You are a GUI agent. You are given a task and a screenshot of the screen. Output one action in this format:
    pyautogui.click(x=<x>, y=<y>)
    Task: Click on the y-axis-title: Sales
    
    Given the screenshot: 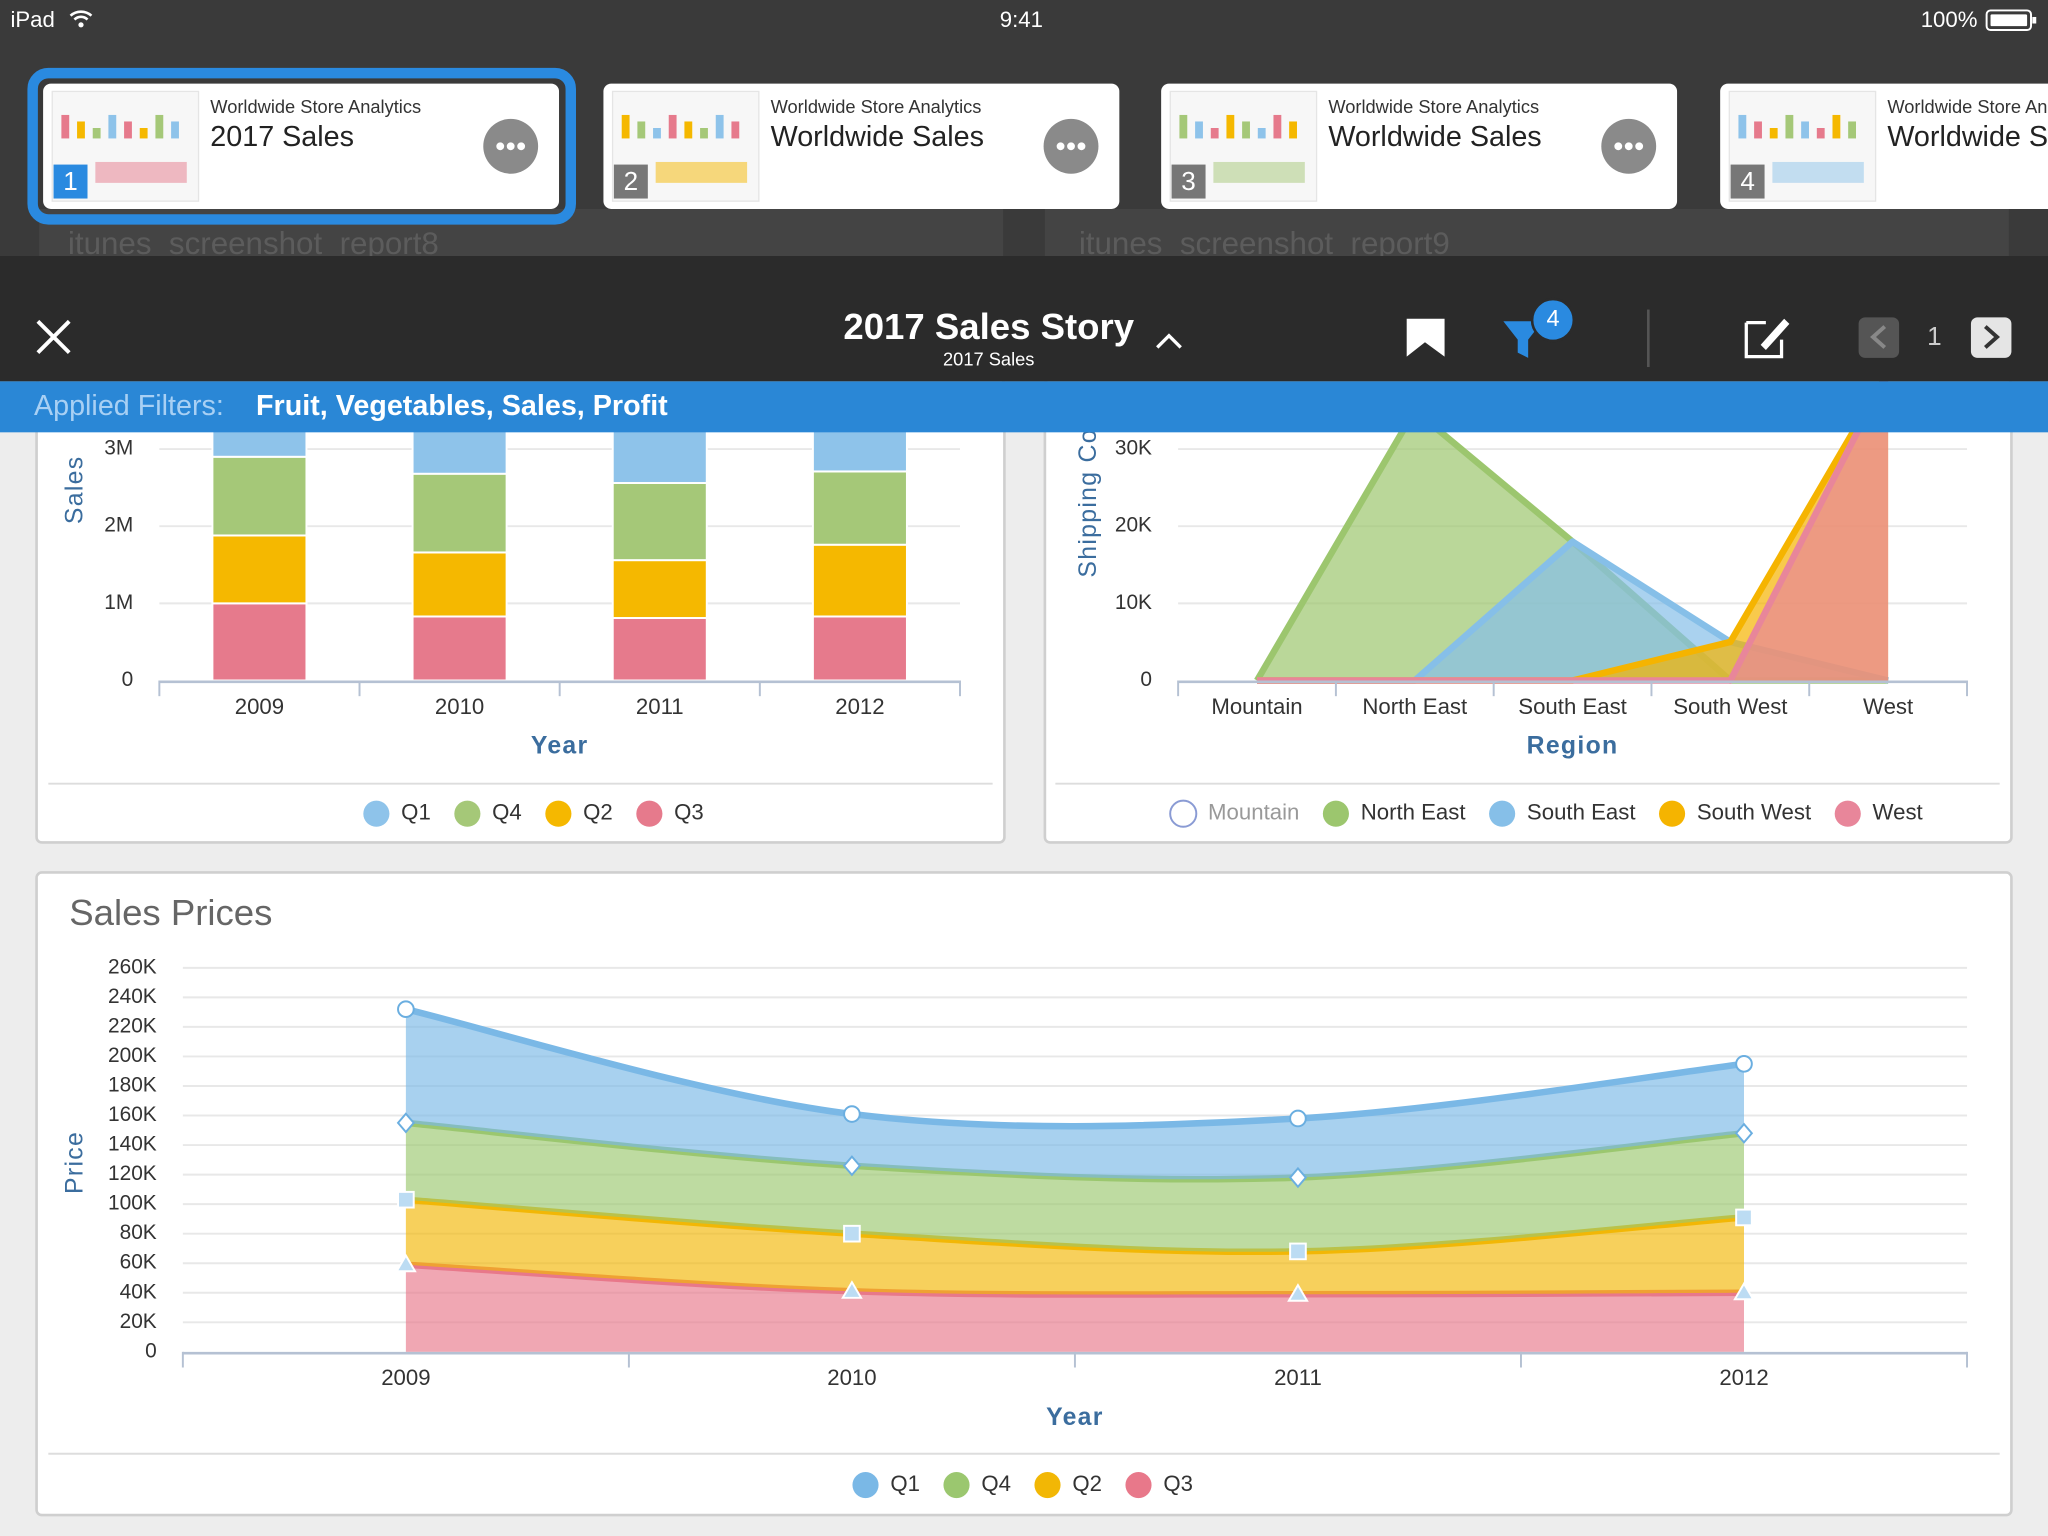 What is the action you would take?
    pyautogui.click(x=74, y=490)
    